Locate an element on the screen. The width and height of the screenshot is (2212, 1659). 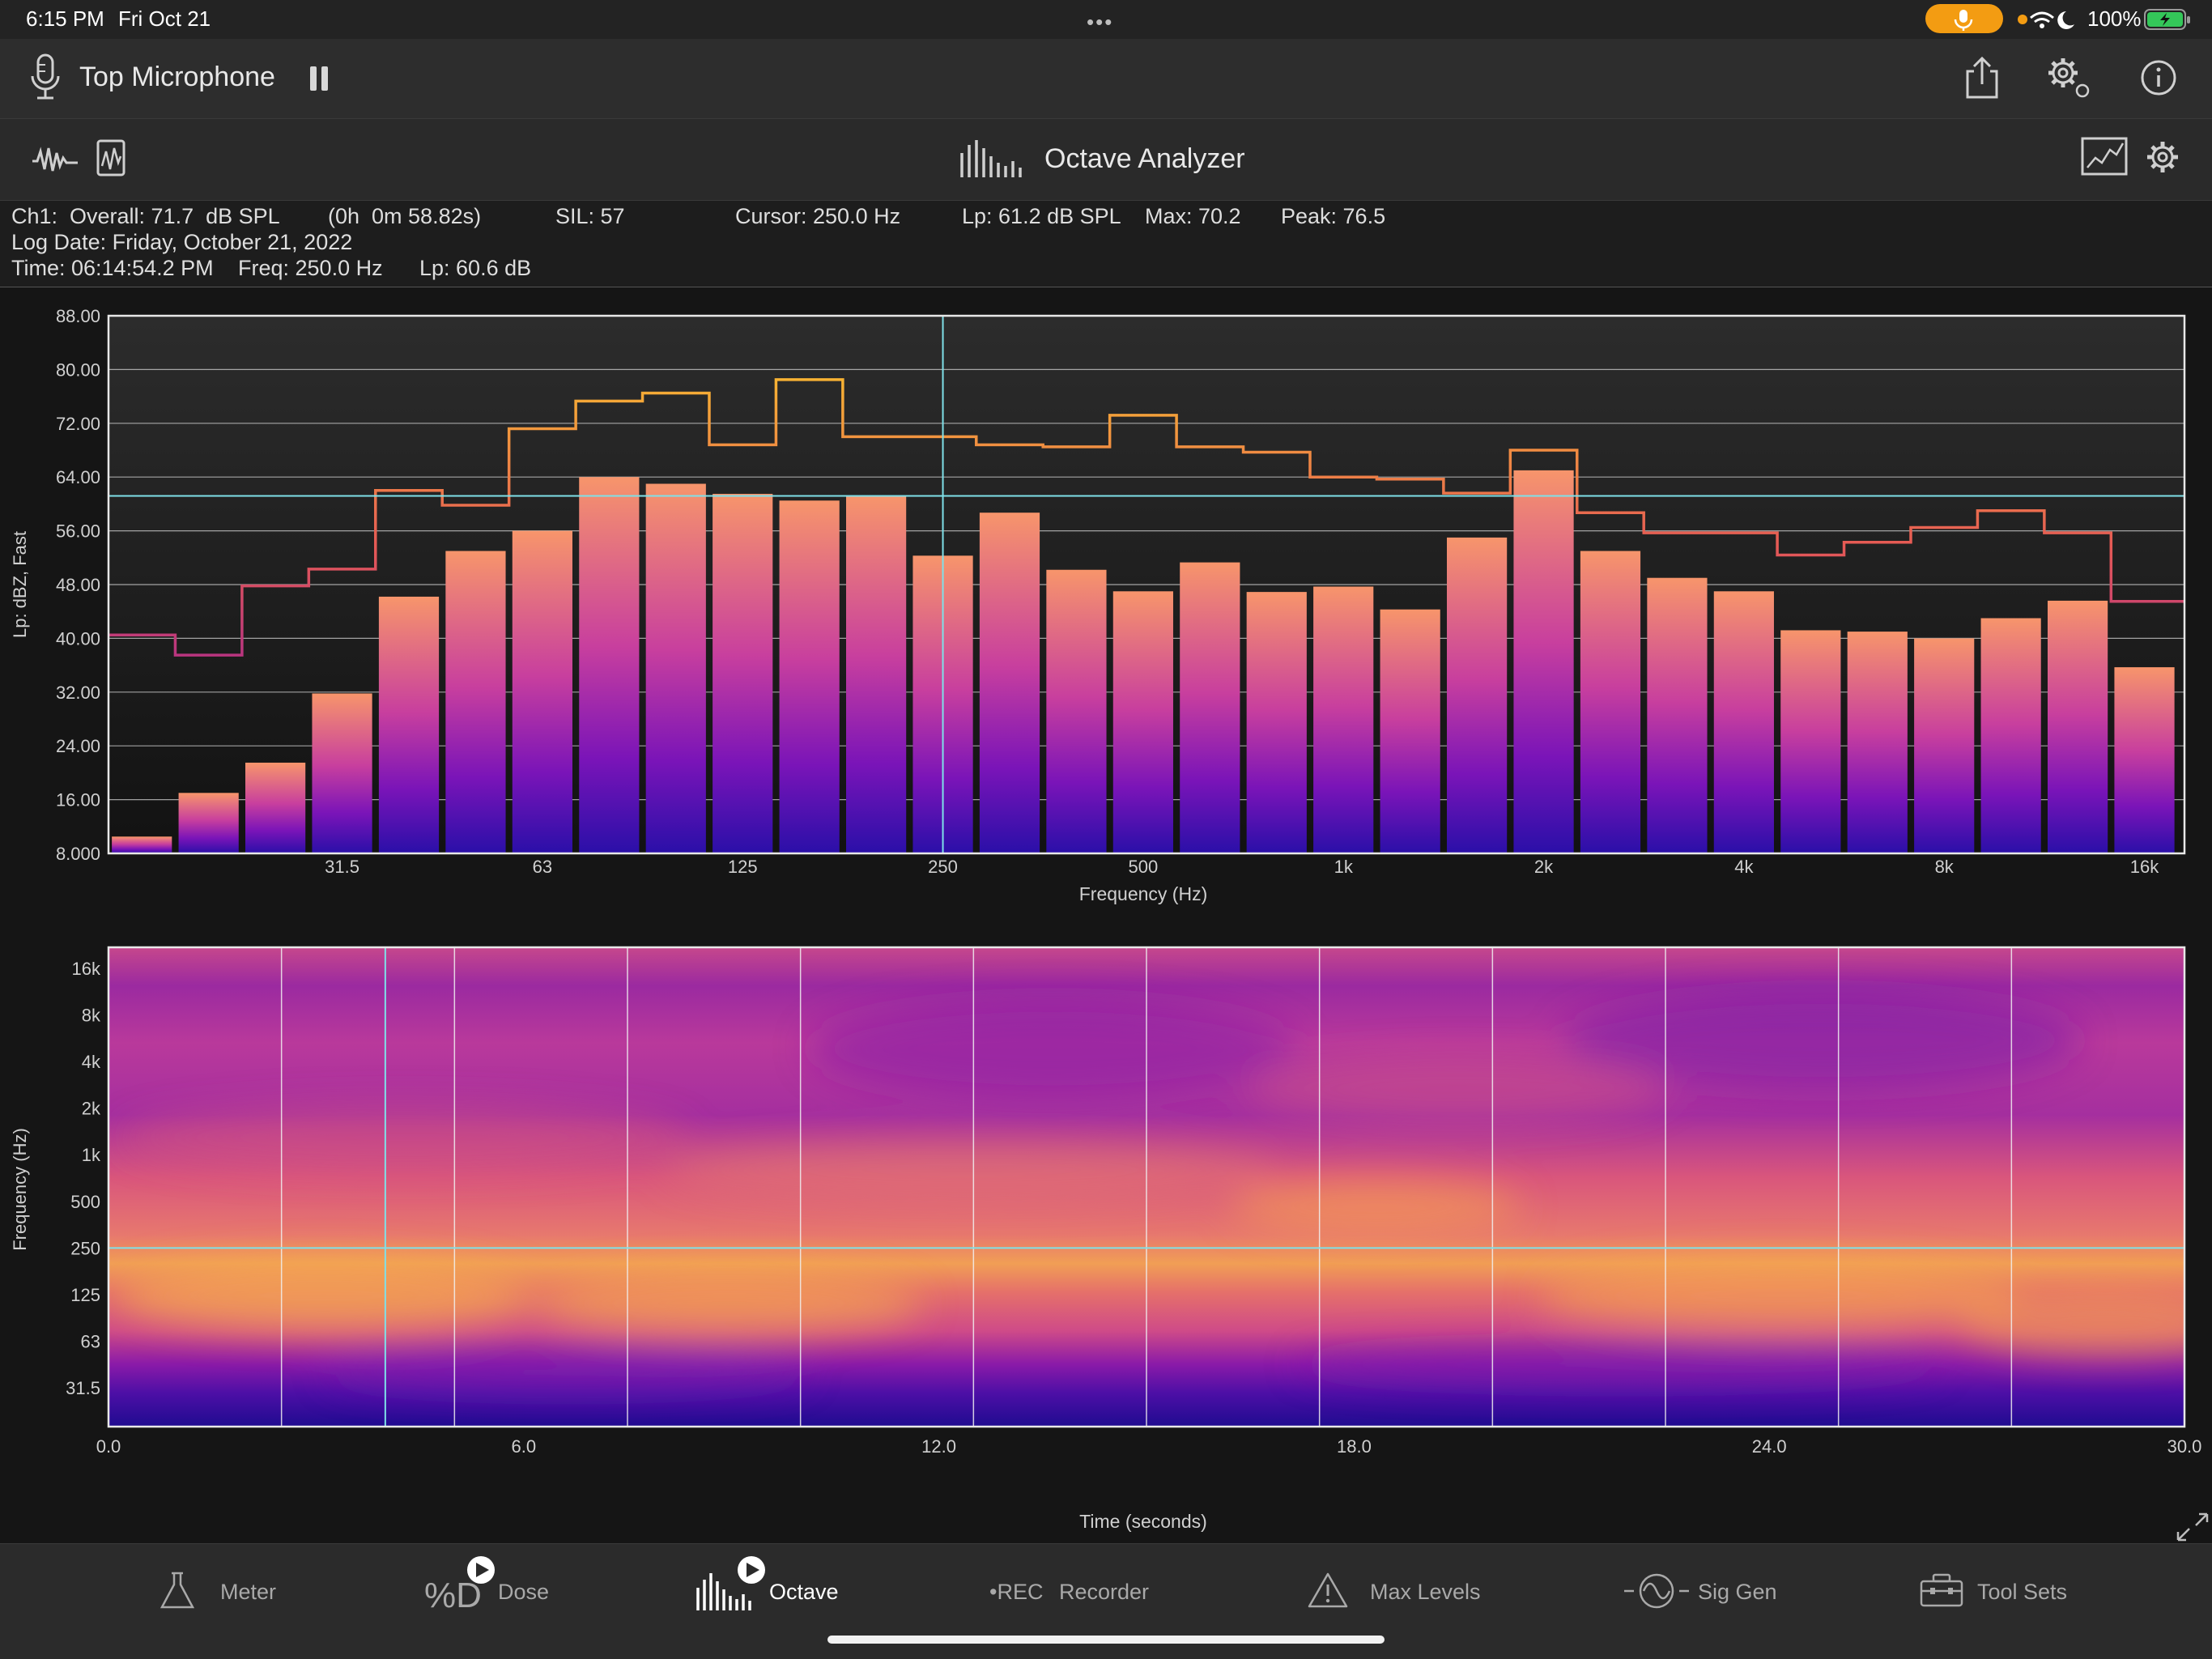
expand-icon is located at coordinates (2193, 1527).